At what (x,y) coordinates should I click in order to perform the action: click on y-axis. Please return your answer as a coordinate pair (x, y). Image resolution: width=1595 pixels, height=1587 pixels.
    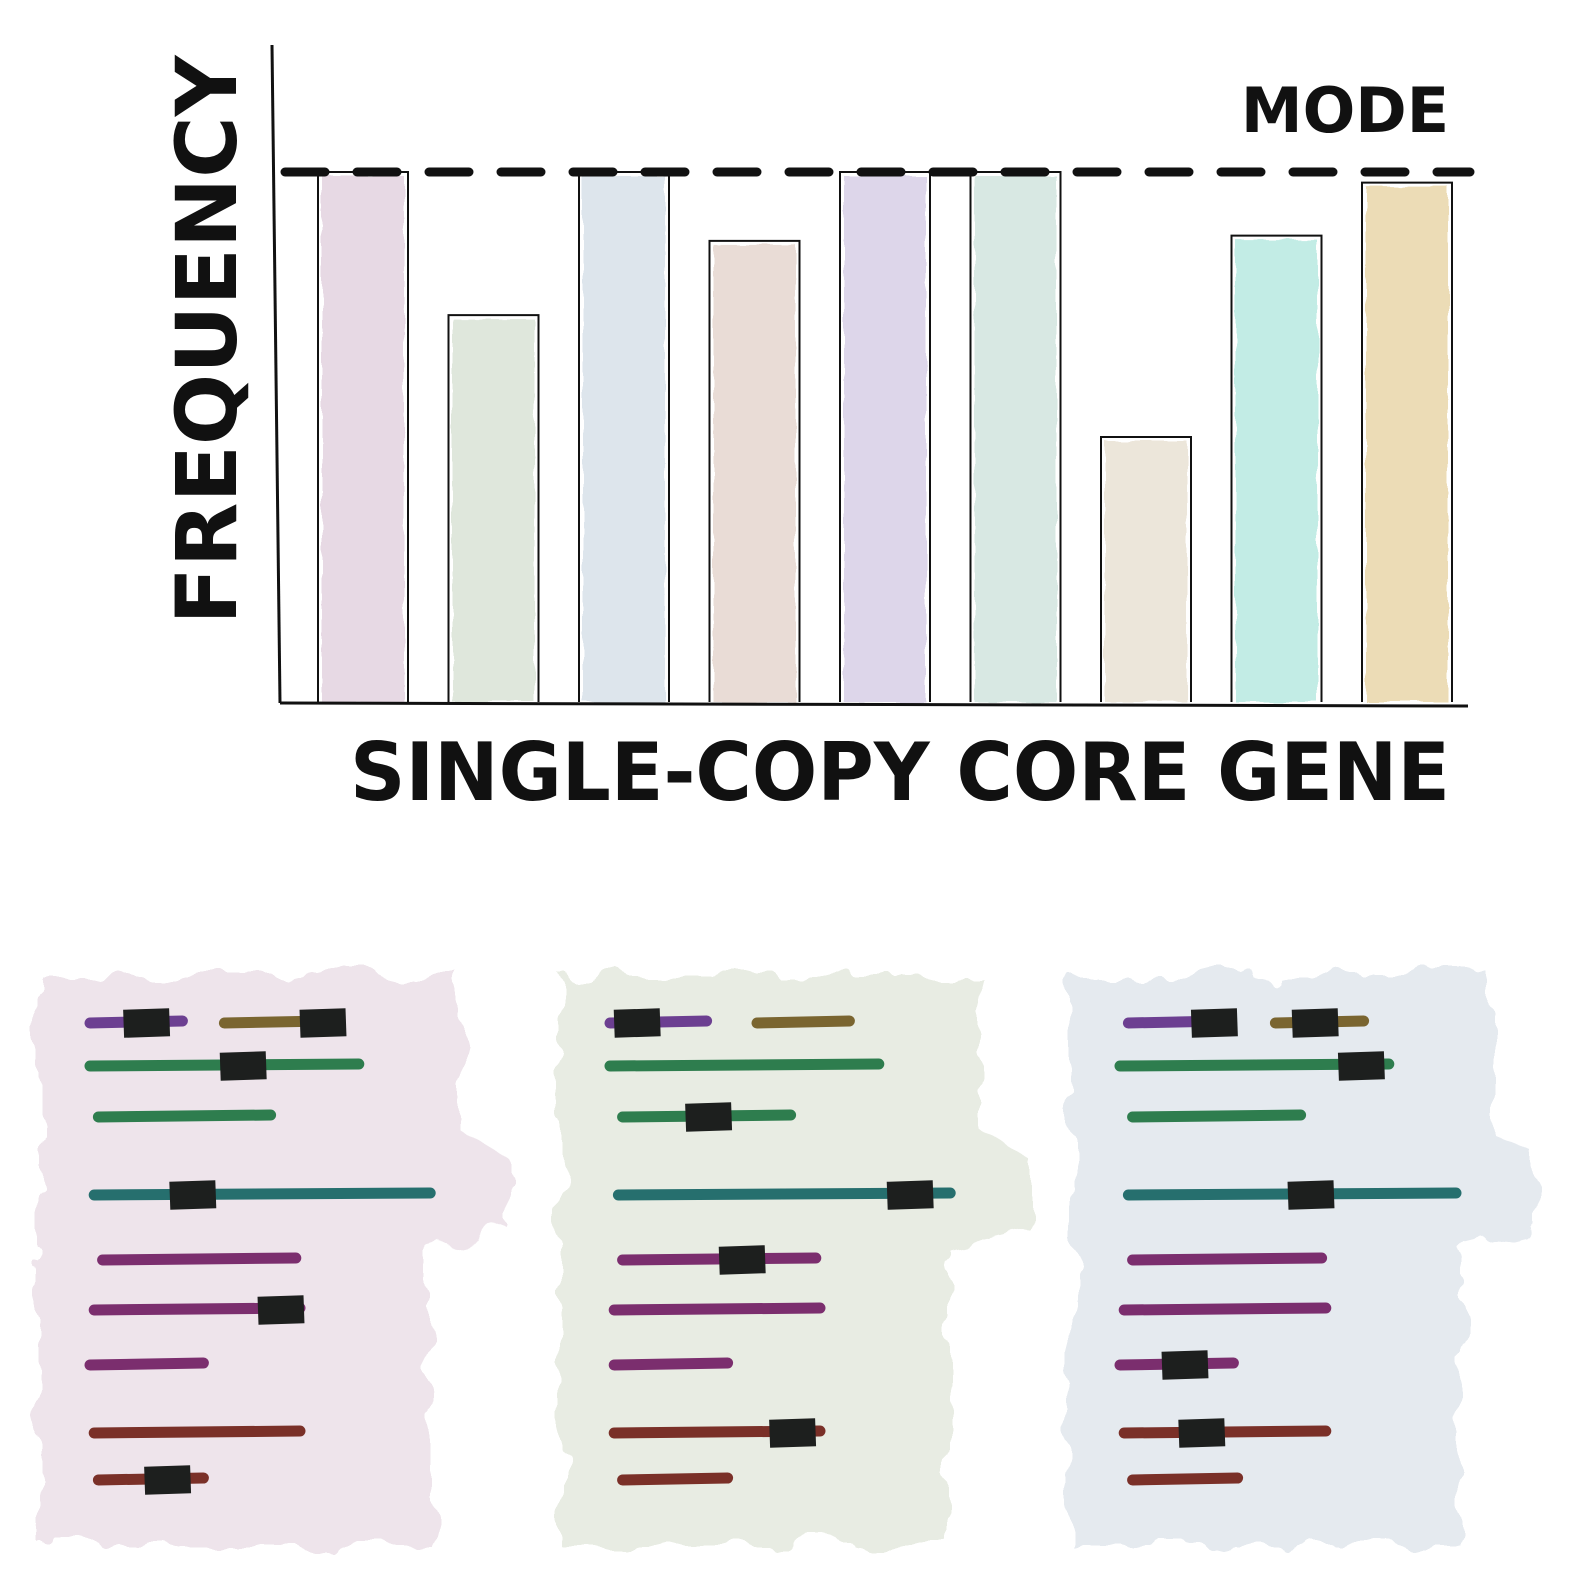
    Looking at the image, I should click on (276, 374).